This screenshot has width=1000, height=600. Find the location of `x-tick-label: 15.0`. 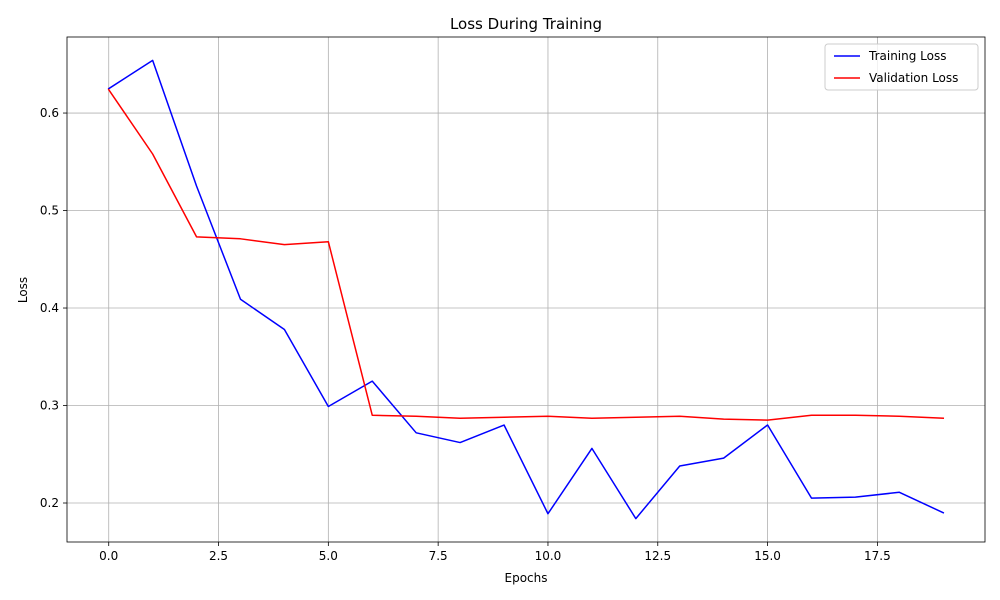

x-tick-label: 15.0 is located at coordinates (767, 556).